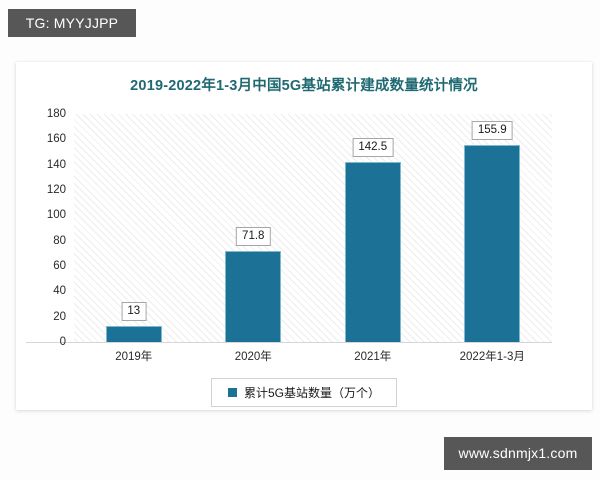 The image size is (600, 480). I want to click on y-axis: 180 160 140 120 100 80 60 40 20 0, so click(44, 228).